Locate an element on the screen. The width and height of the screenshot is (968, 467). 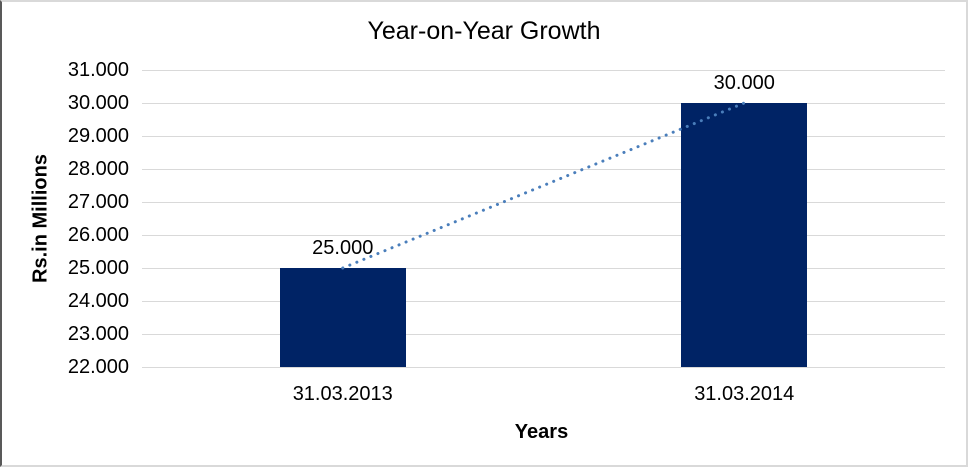
y-tick-label: 26.000 is located at coordinates (98, 235).